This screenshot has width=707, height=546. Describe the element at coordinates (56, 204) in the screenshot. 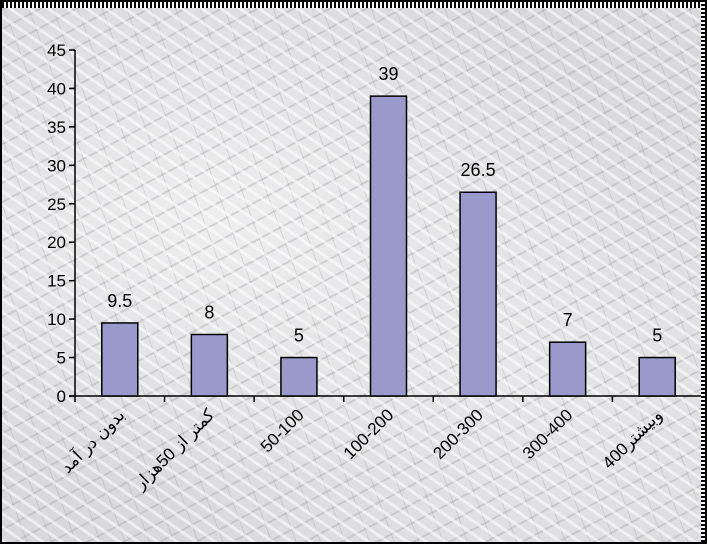

I see `y-tick-label: 25` at that location.